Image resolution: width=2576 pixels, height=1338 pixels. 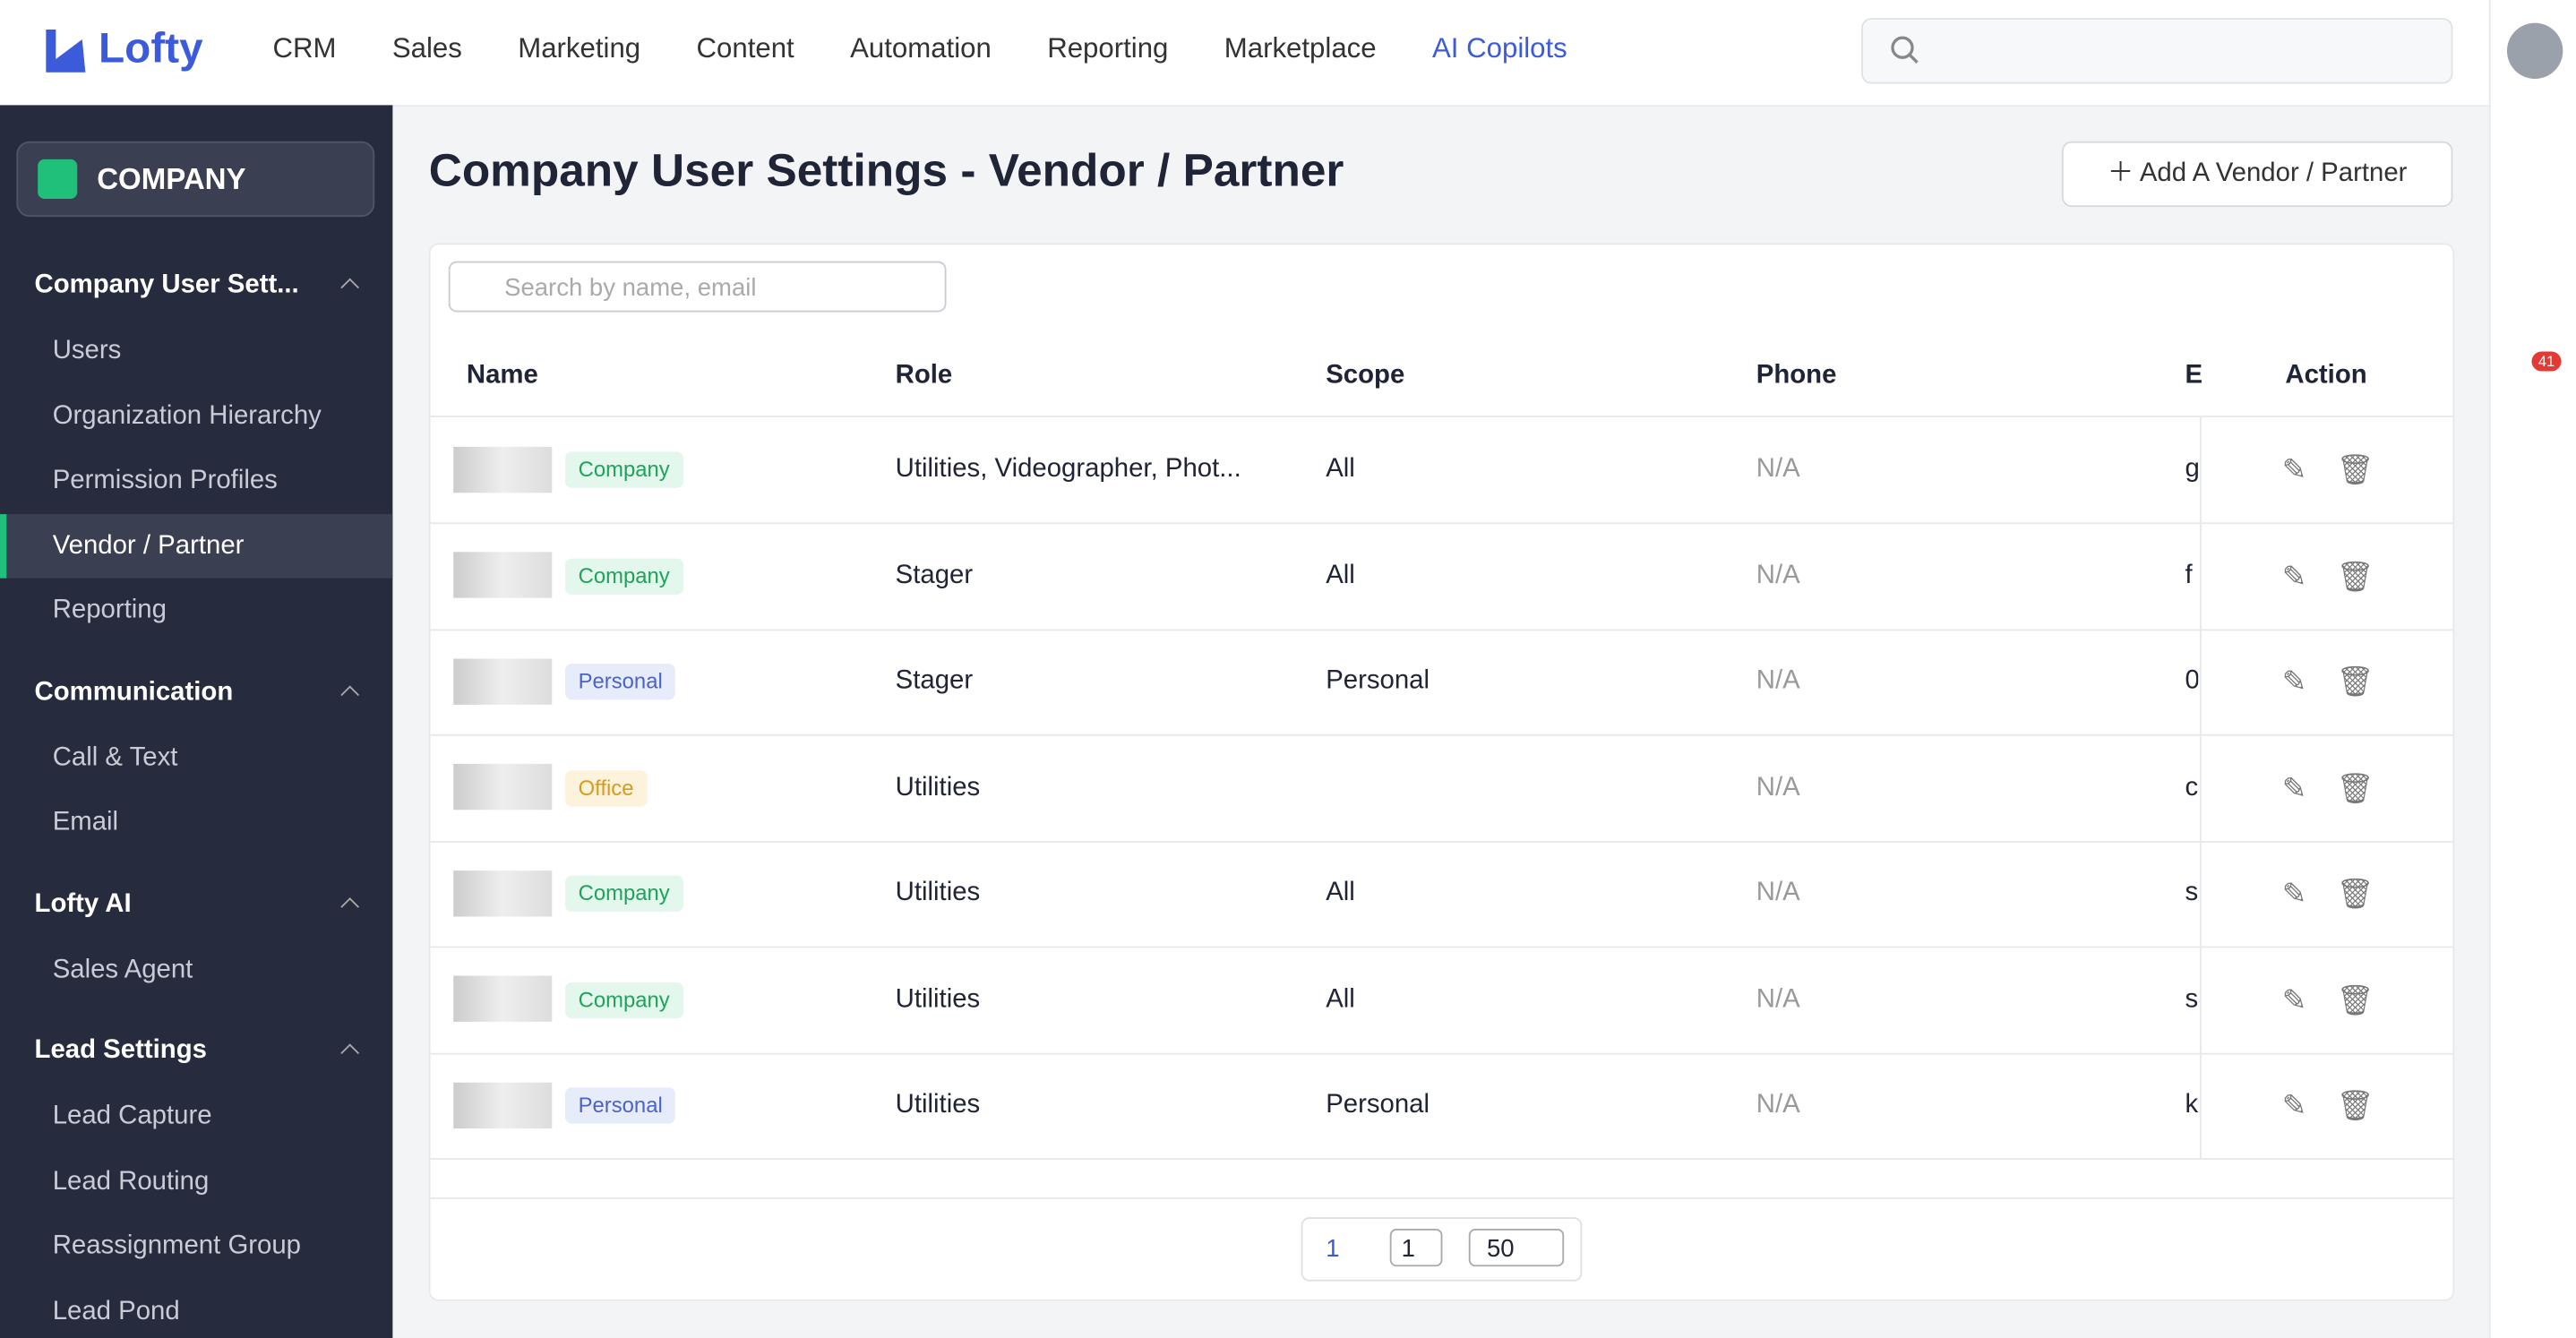 I want to click on name-cell: Office, so click(x=539, y=787).